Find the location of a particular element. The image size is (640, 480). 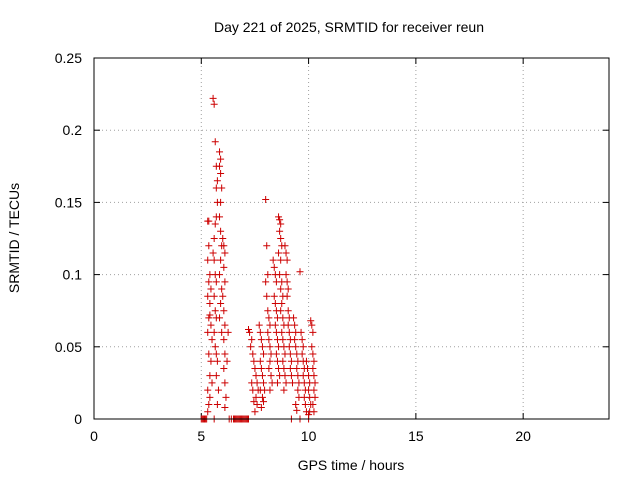

x-tick-labels: 0 5 10 15 20 is located at coordinates (310, 436).